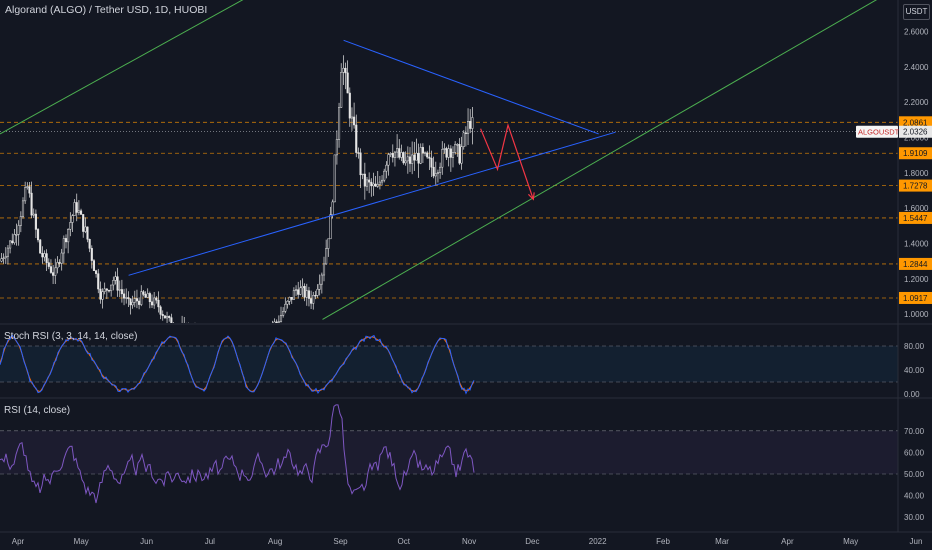 The height and width of the screenshot is (550, 932). What do you see at coordinates (531, 196) in the screenshot?
I see `projection-arrowhead` at bounding box center [531, 196].